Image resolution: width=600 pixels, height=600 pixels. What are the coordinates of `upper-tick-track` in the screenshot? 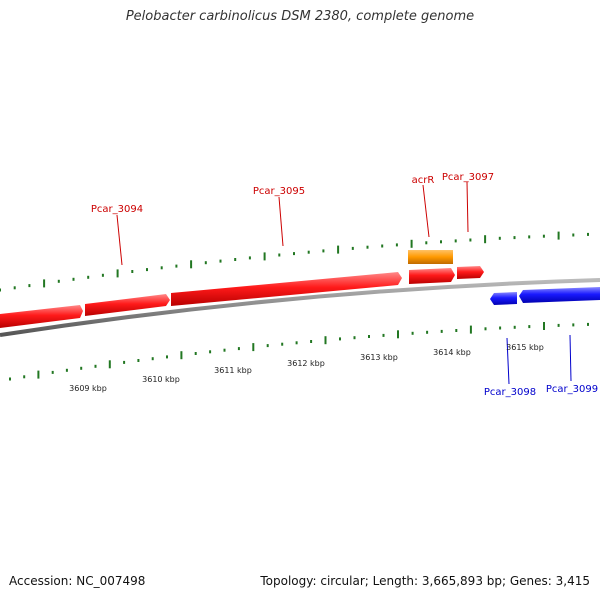 It's located at (294, 261).